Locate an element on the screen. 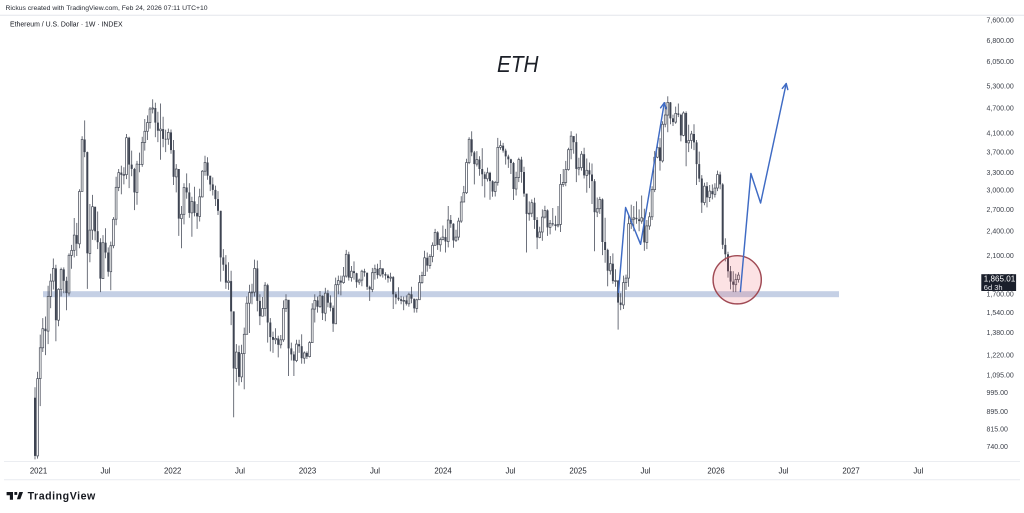  svg-text: 3,000.00 is located at coordinates (1000, 191).